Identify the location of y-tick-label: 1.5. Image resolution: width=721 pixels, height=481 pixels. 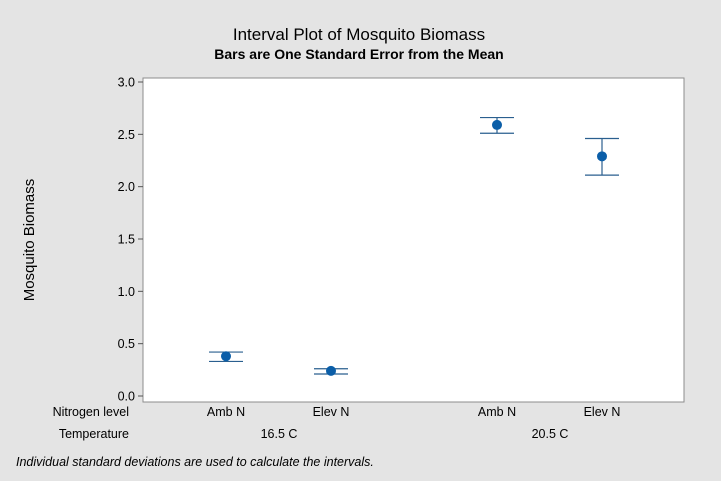
(126, 240).